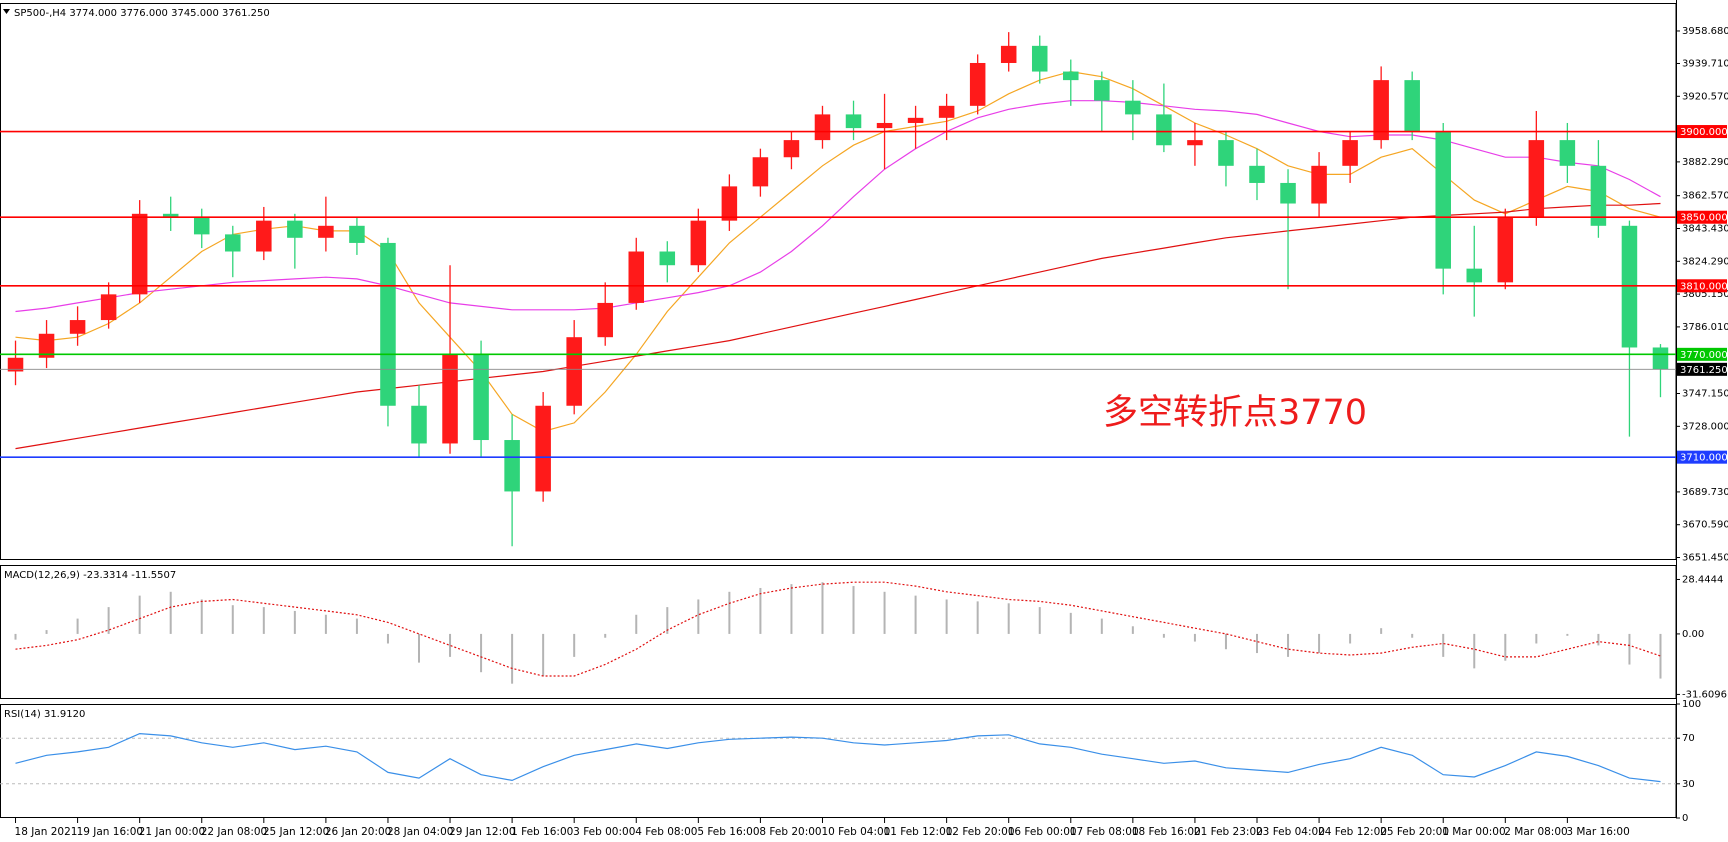 This screenshot has height=842, width=1728. Describe the element at coordinates (1705, 327) in the screenshot. I see `y-tick-label: 3786.010` at that location.